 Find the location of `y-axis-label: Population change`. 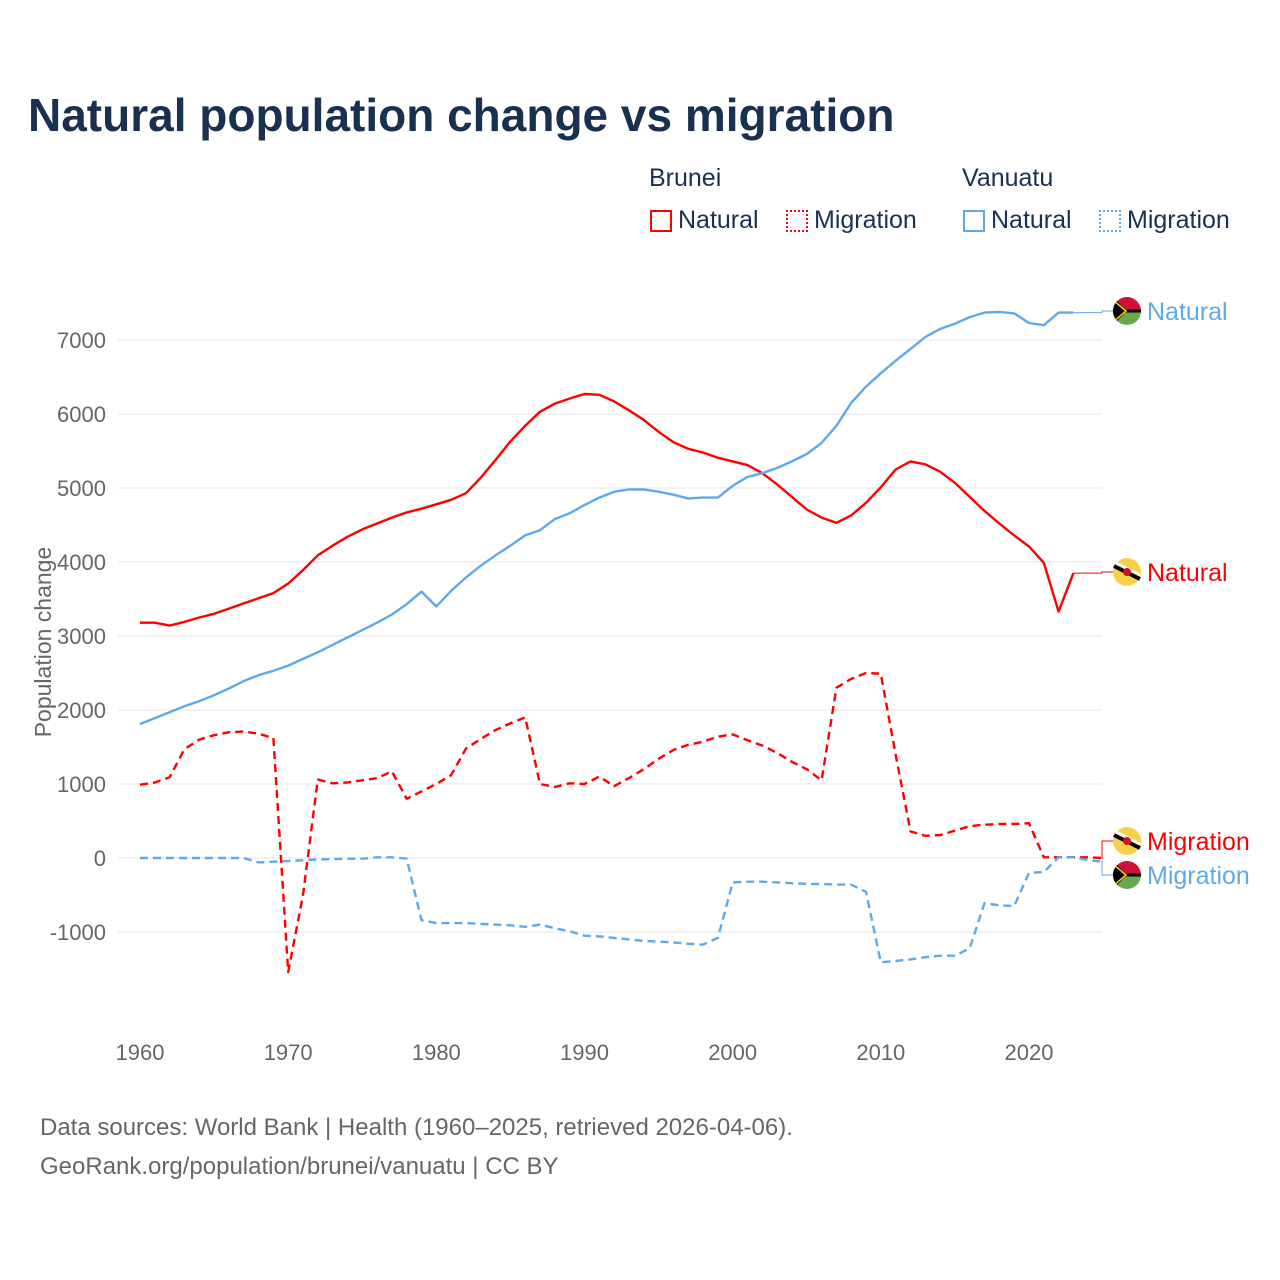

y-axis-label: Population change is located at coordinates (43, 642).